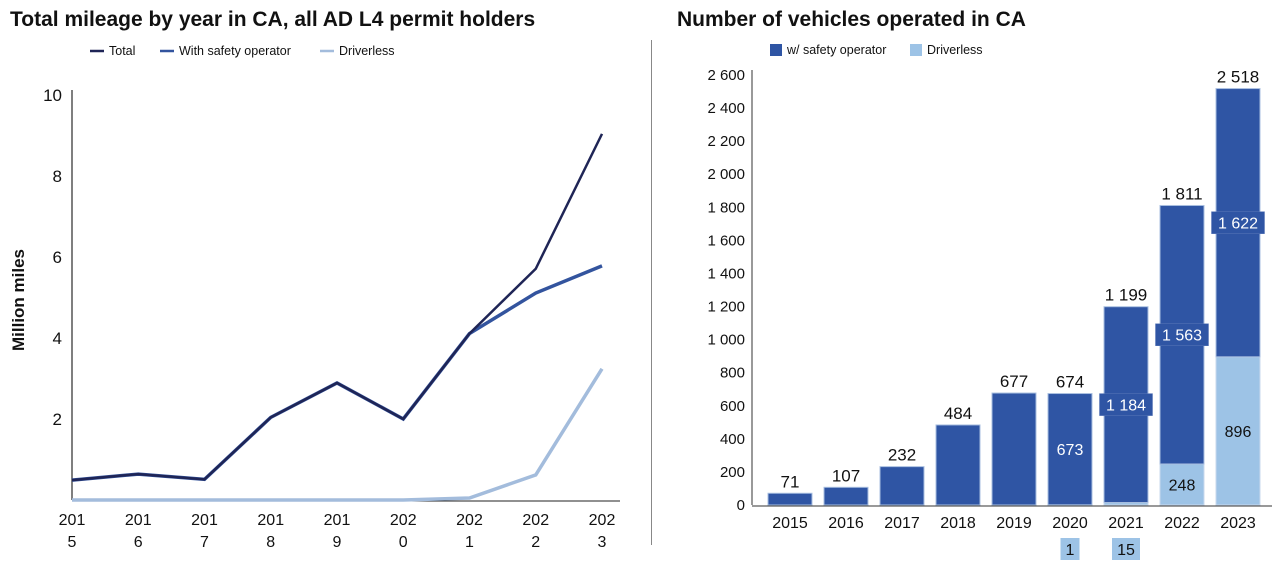 Image resolution: width=1280 pixels, height=575 pixels. I want to click on total-label: 674, so click(1070, 382).